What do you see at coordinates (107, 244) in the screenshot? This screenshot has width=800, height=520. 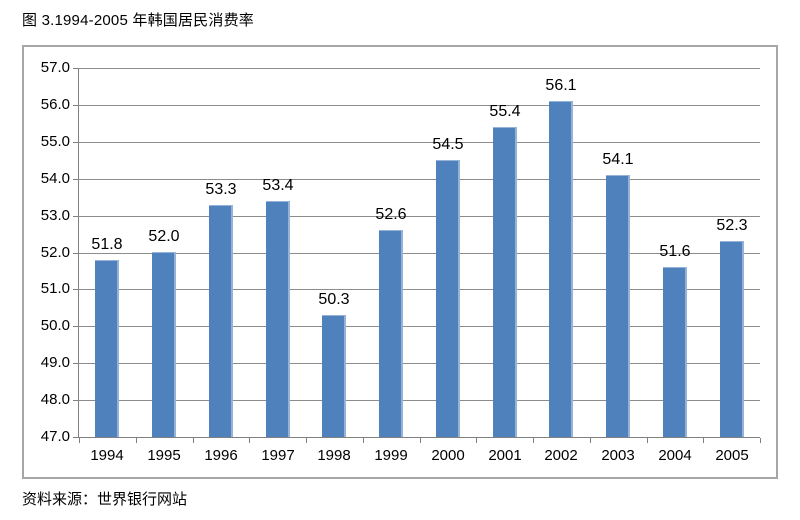 I see `bar-value-label: 51.8` at bounding box center [107, 244].